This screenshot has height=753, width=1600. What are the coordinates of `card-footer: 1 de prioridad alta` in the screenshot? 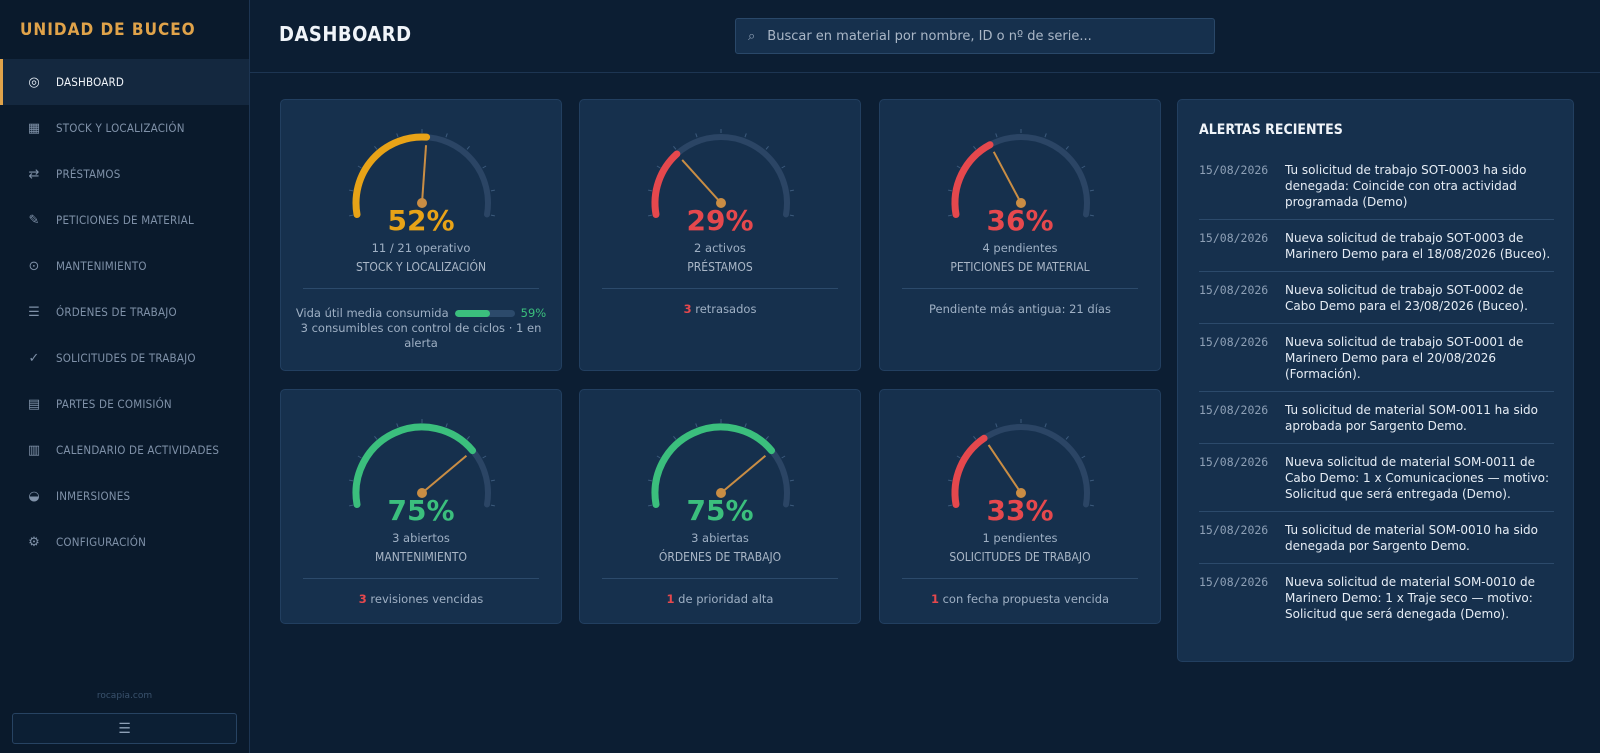 It's located at (720, 599).